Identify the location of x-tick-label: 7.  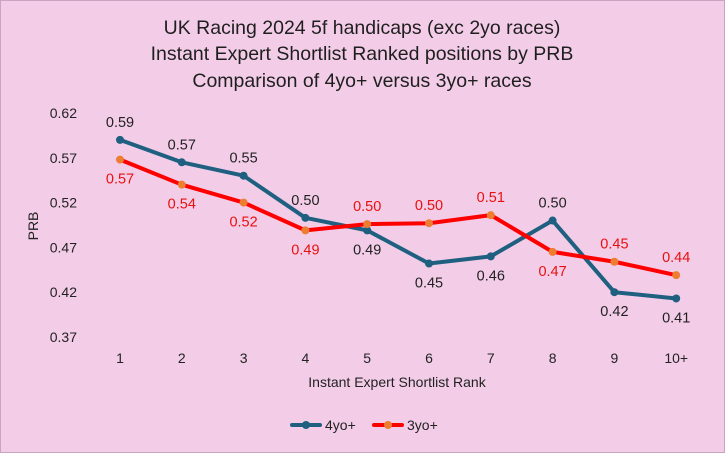
(491, 358).